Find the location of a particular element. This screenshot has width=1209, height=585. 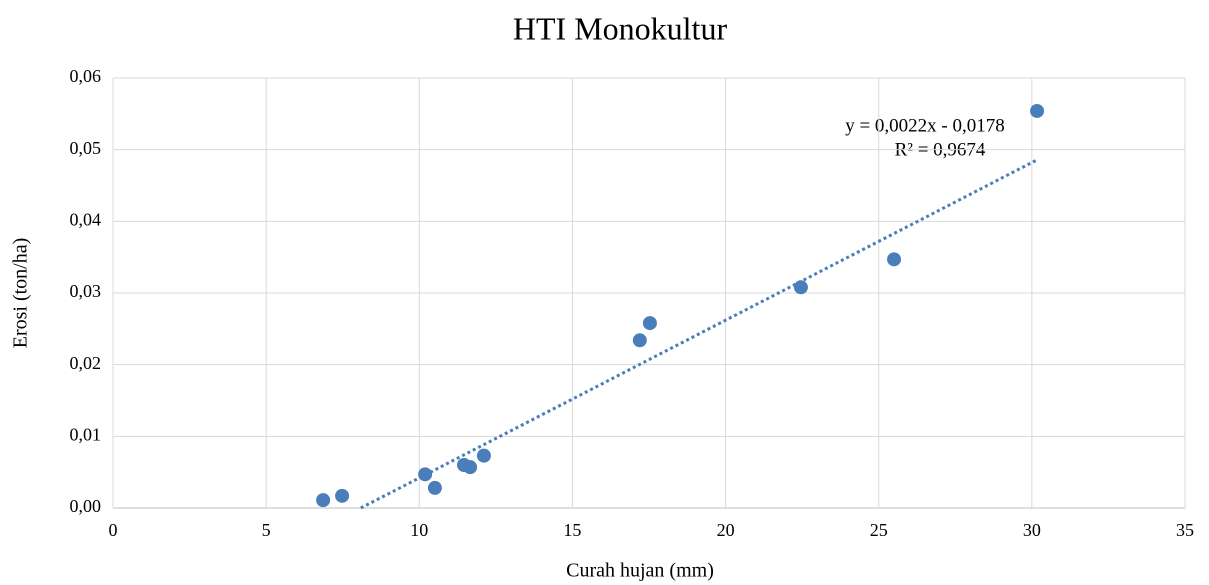

y-tick-label: 0,04 is located at coordinates (86, 219).